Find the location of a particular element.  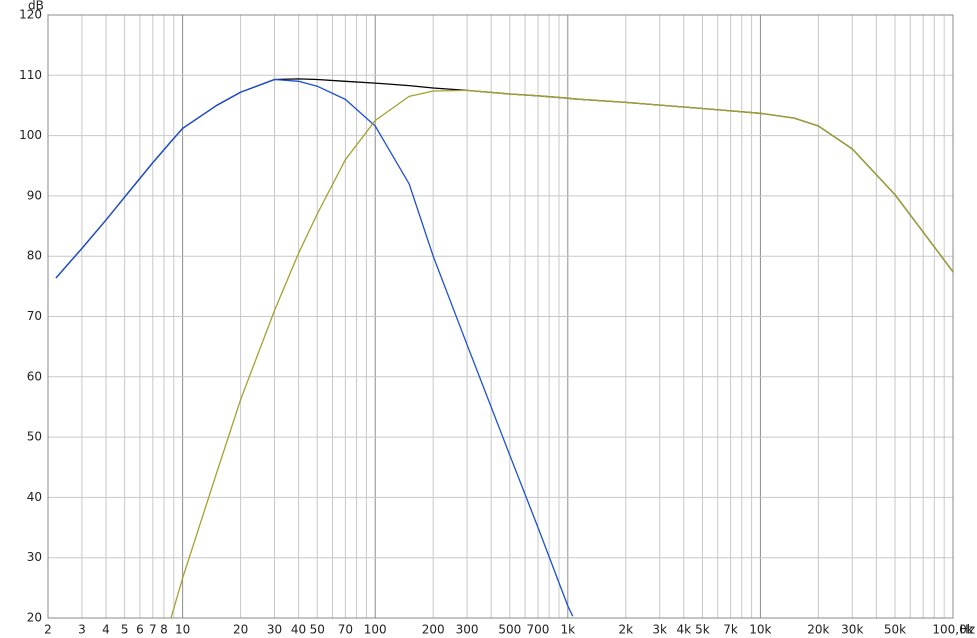

y-tick-label: 60 is located at coordinates (34, 376).